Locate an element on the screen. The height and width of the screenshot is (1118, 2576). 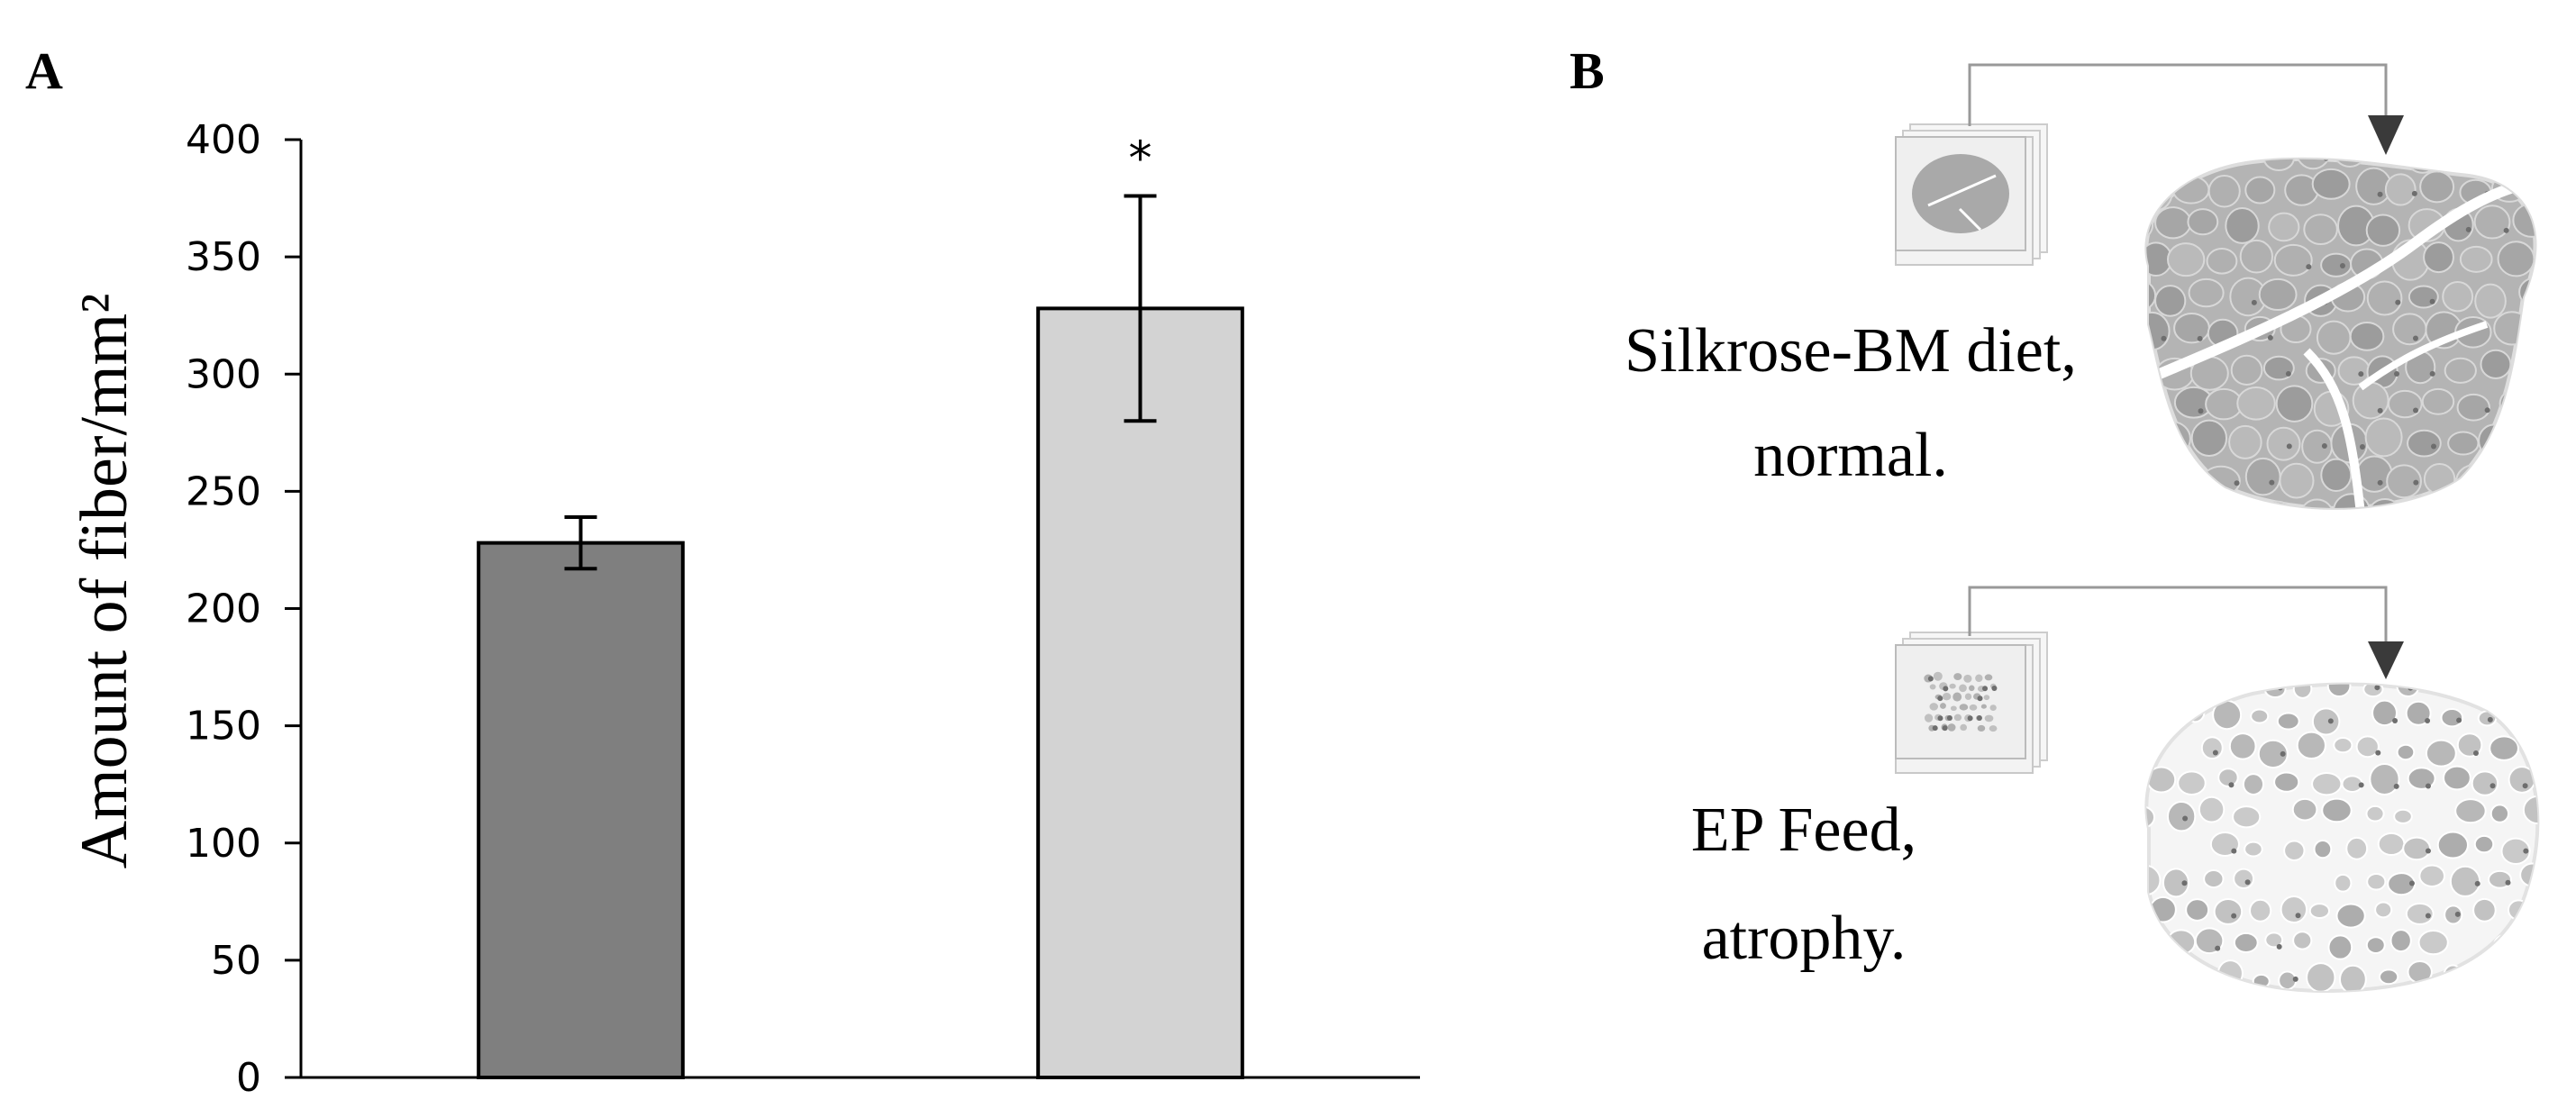
arrow-head-normal is located at coordinates (2386, 135).